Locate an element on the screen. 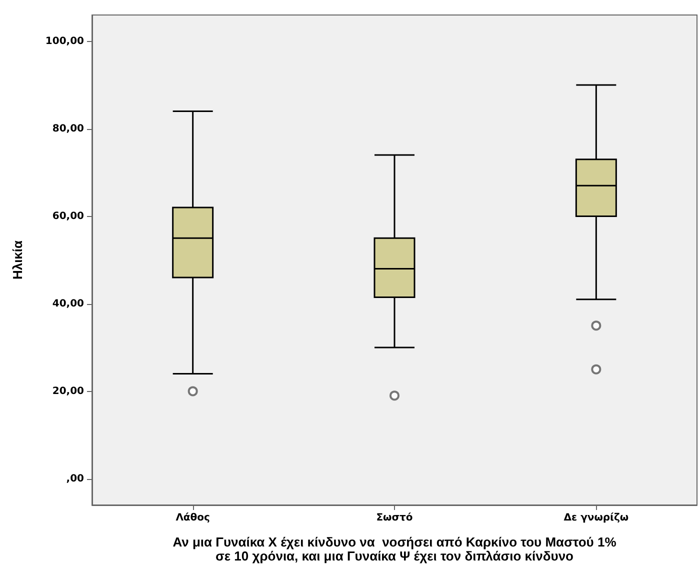 The image size is (700, 572). y-tick-label: 100,00 is located at coordinates (64, 41).